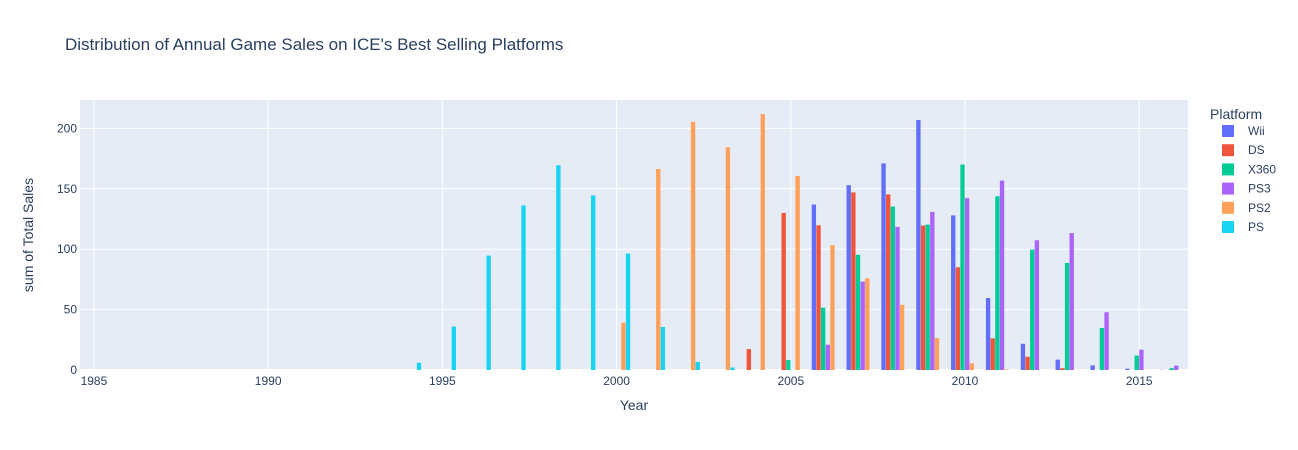 The image size is (1298, 450). I want to click on x-tick-label: 2010, so click(965, 381).